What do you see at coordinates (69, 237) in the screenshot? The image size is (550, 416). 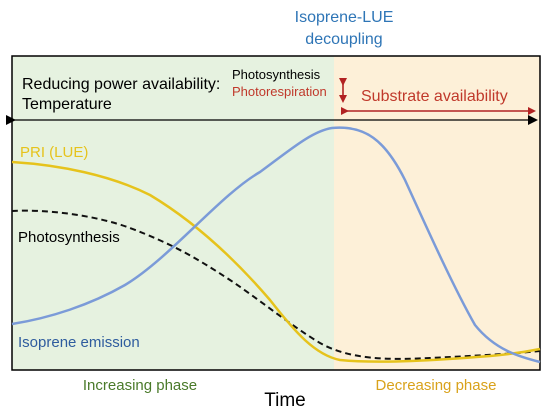 I see `photosynthesis-label: Photosynthesis` at bounding box center [69, 237].